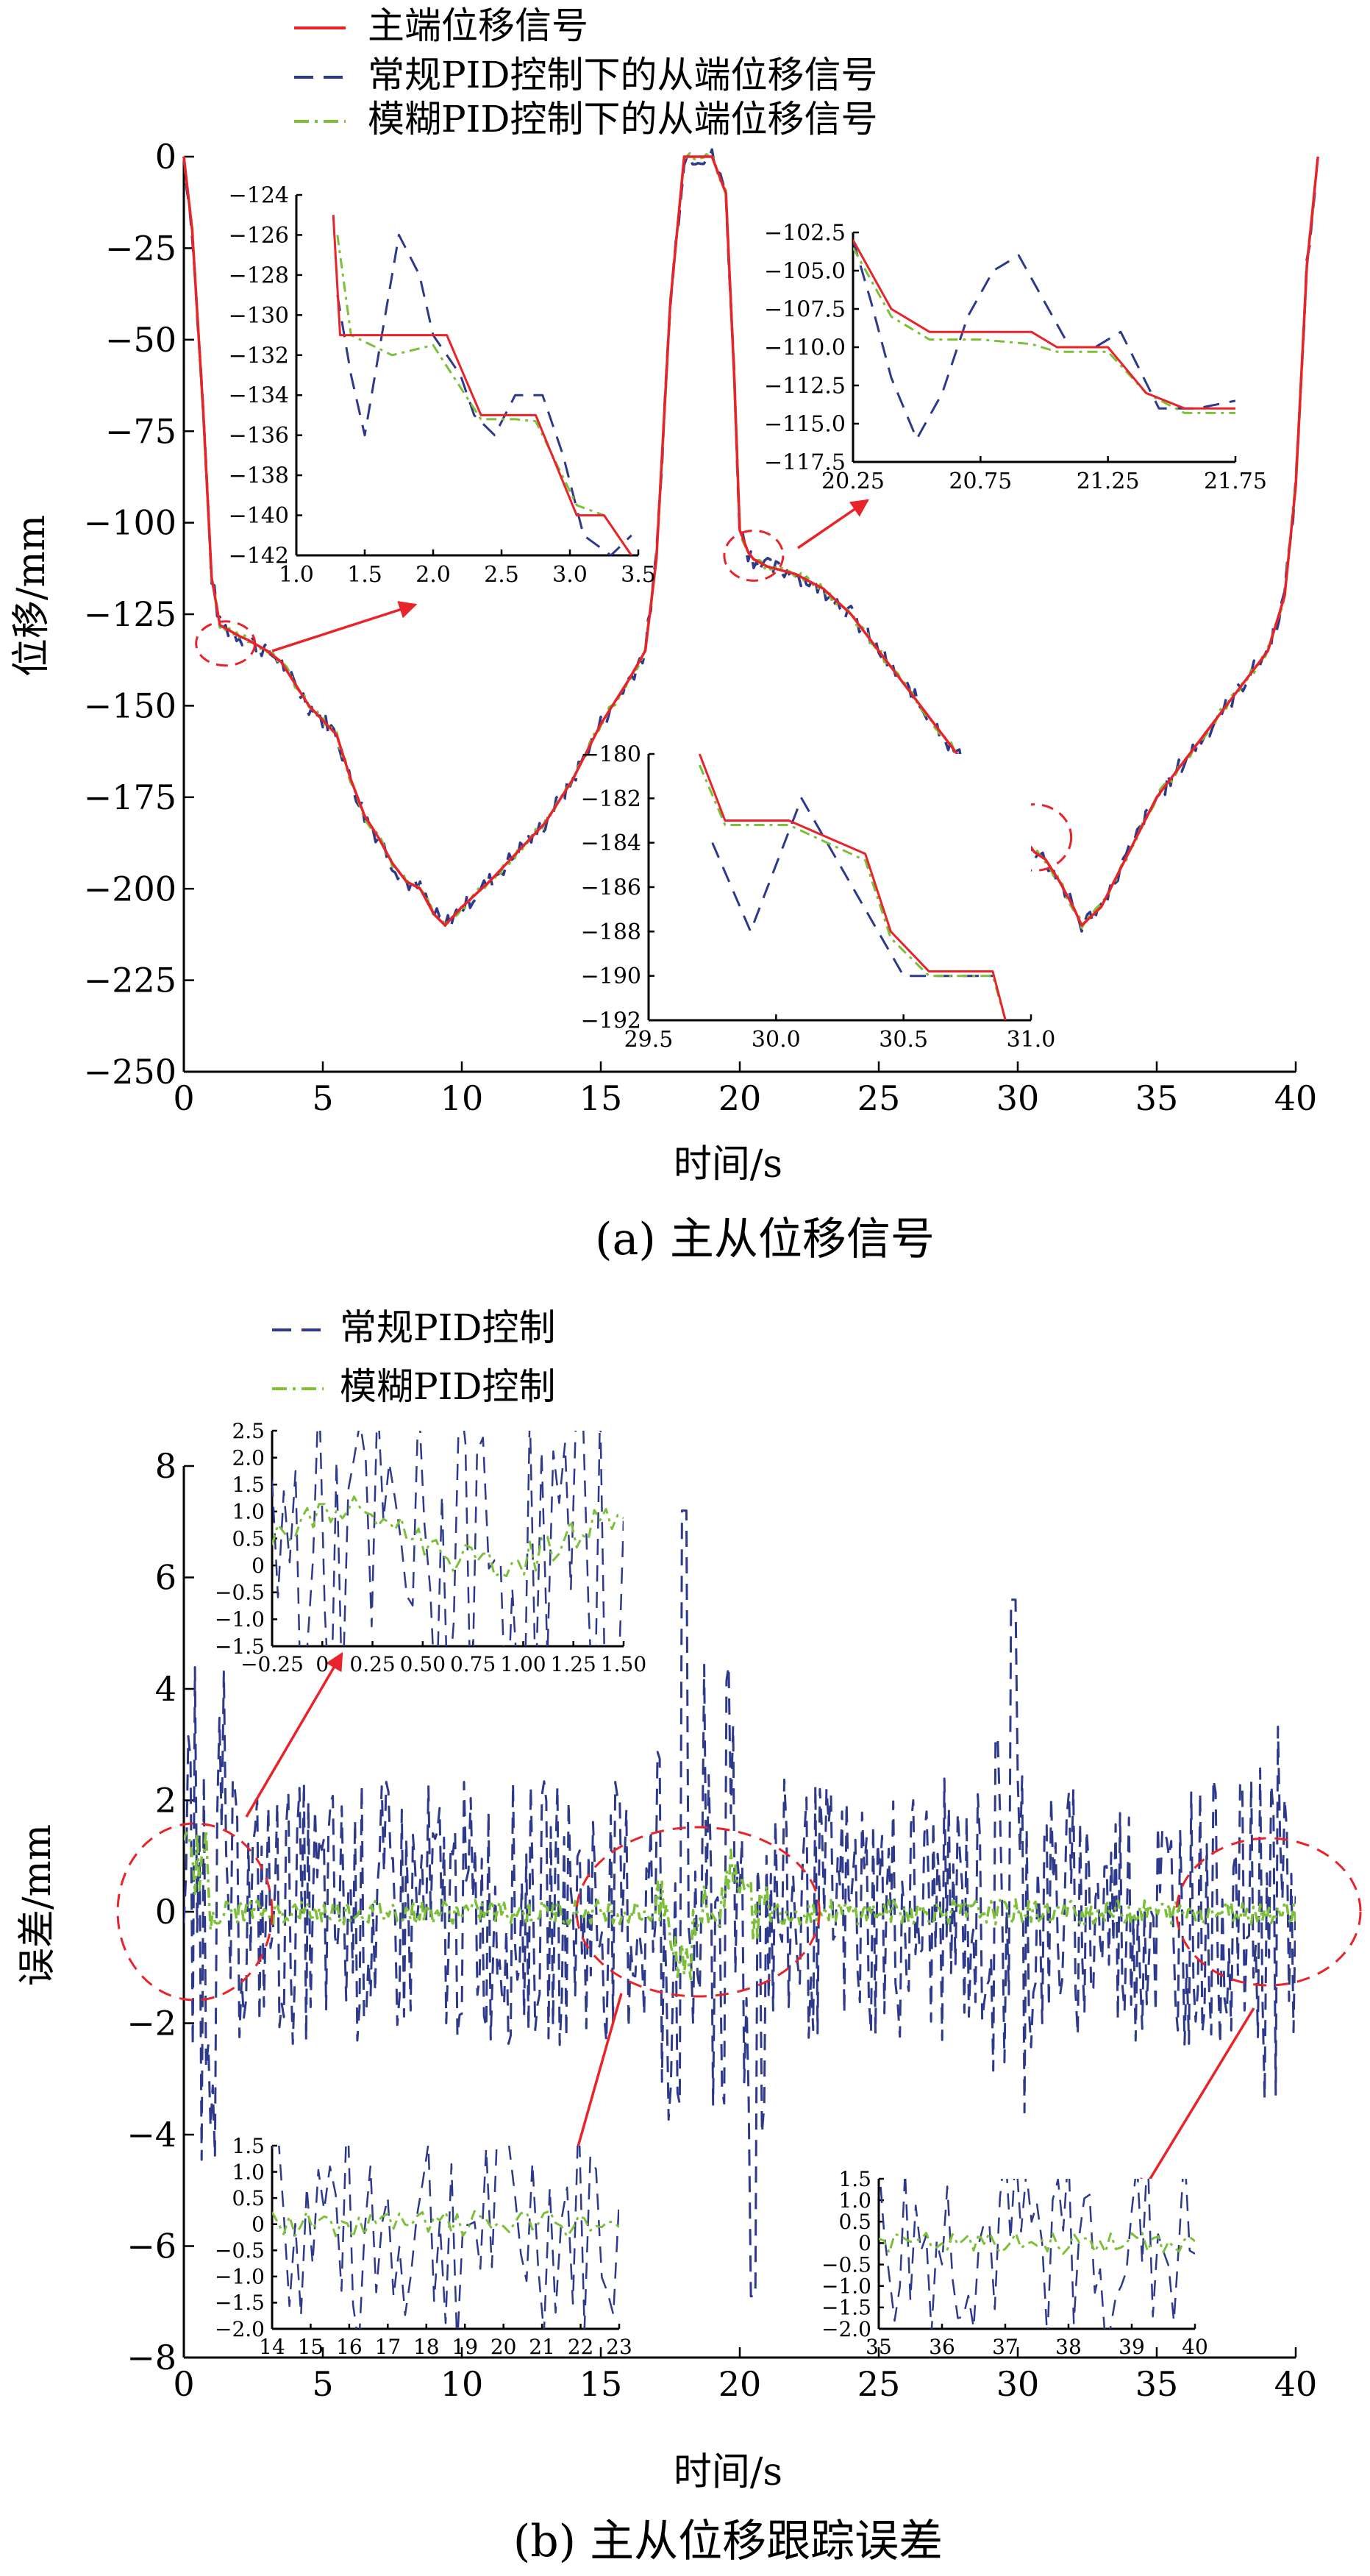  What do you see at coordinates (503, 2347) in the screenshot?
I see `inset-b-2-x-tick-label: 20` at bounding box center [503, 2347].